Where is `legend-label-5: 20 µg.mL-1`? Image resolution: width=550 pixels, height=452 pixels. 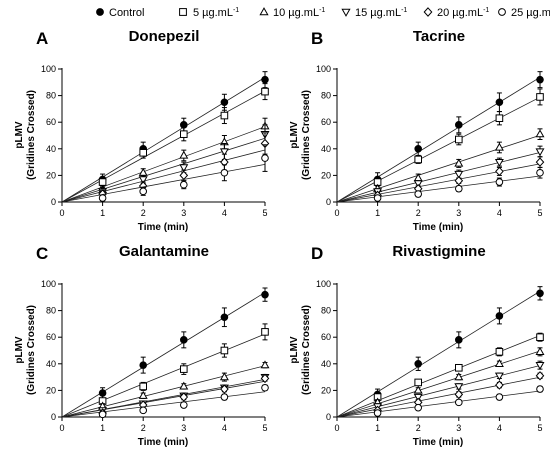
legend-label-5: 20 µg.mL-1 is located at coordinates (463, 13).